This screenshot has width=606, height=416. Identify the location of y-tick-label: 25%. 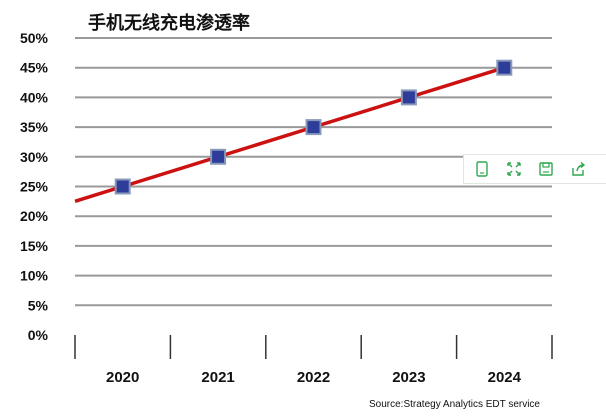
(34, 187).